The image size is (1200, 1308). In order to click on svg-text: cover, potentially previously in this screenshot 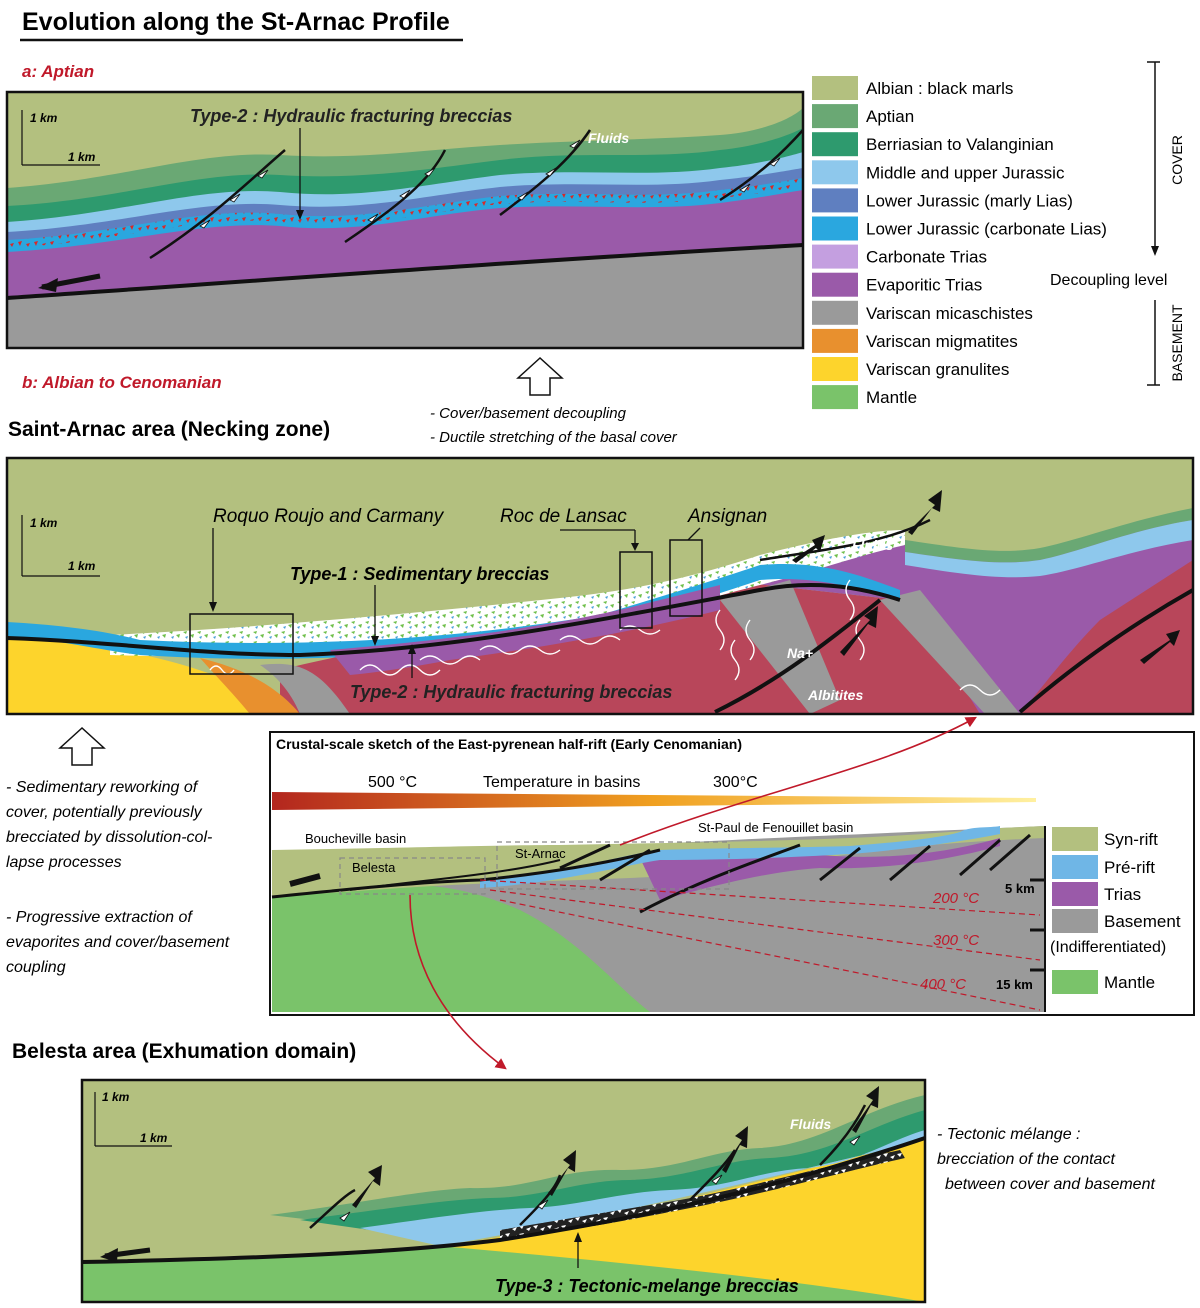, I will do `click(104, 812)`.